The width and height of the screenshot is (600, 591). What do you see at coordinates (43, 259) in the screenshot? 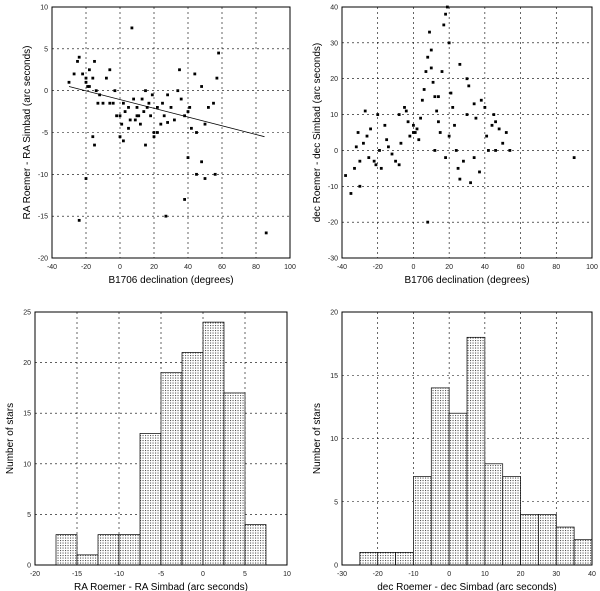
I see `y-tick-label: -20` at bounding box center [43, 259].